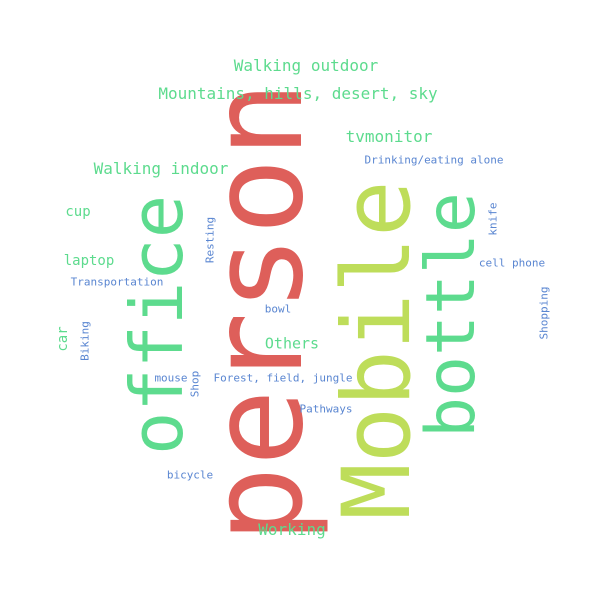 This screenshot has height=600, width=600. Describe the element at coordinates (544, 313) in the screenshot. I see `word-shopping: Shopping` at that location.